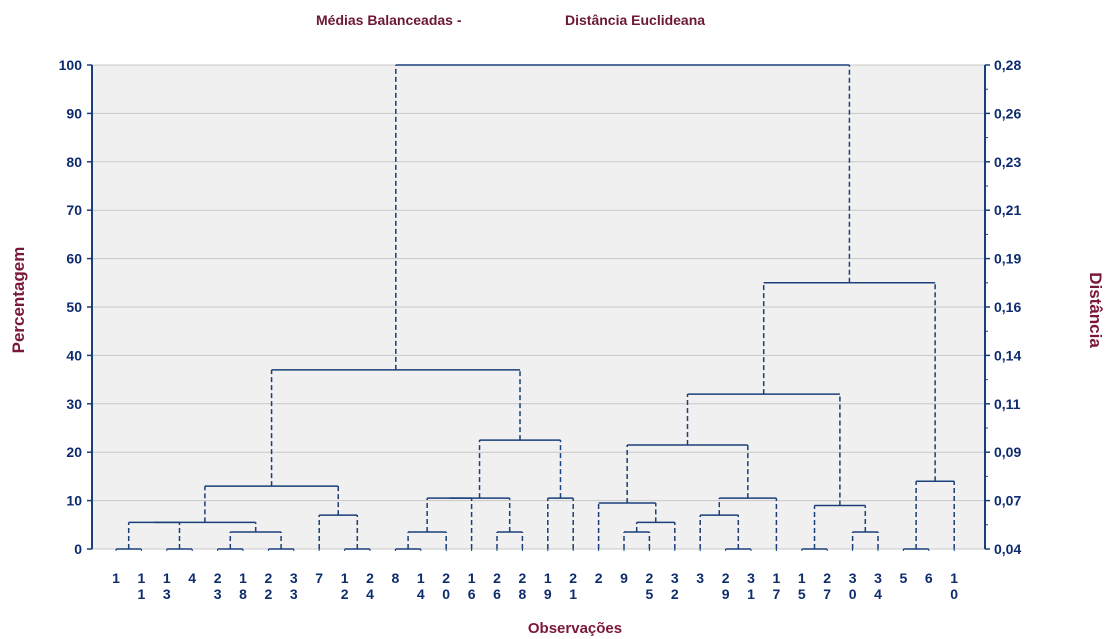  What do you see at coordinates (74, 355) in the screenshot?
I see `left-tick-label: 40` at bounding box center [74, 355].